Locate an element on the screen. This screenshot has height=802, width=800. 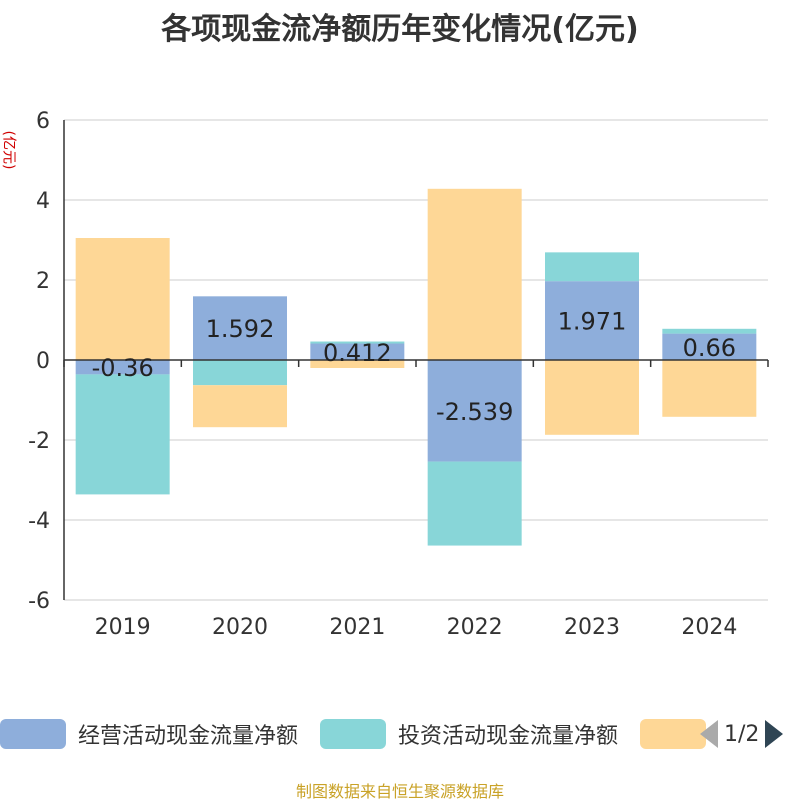
bar-series-0-2022 is located at coordinates (474, 411).